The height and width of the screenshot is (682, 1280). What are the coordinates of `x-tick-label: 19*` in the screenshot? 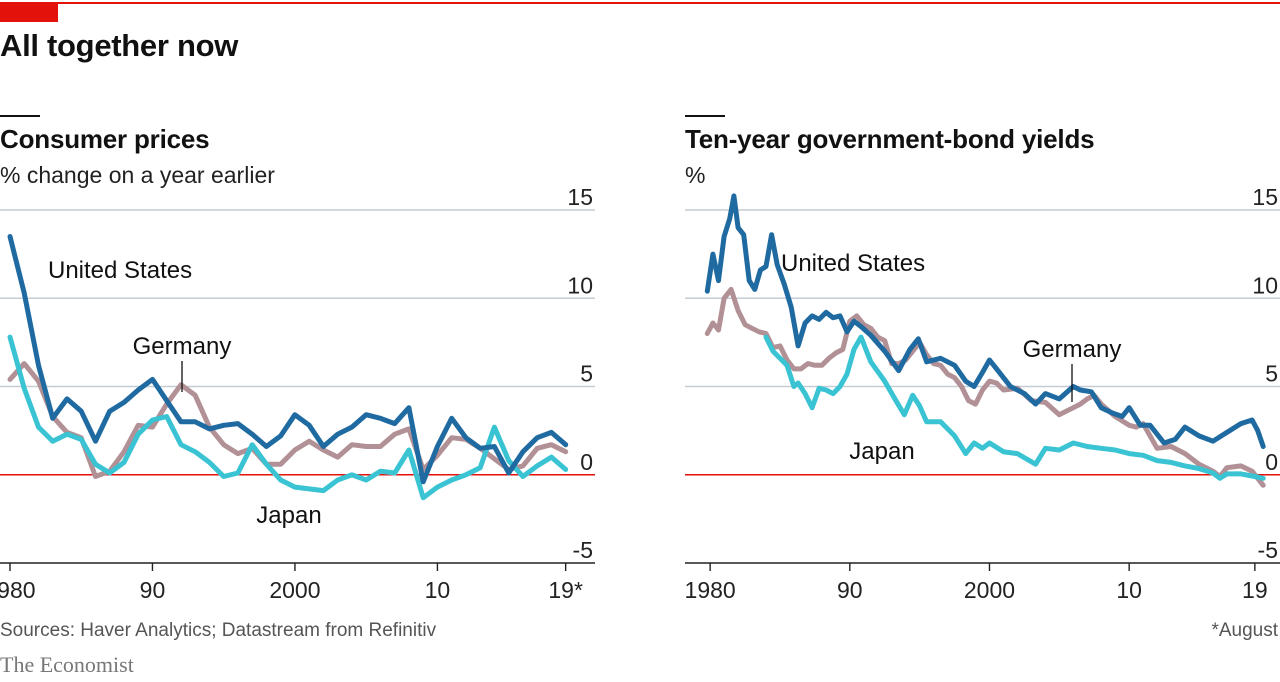 It's located at (565, 590).